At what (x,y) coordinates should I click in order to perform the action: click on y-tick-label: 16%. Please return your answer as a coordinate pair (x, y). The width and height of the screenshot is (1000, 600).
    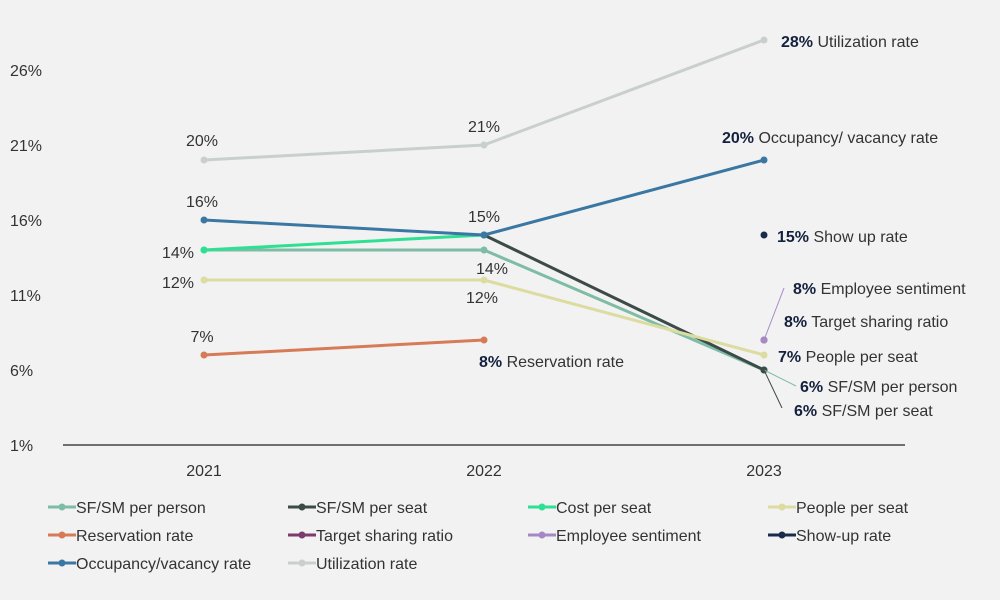
    Looking at the image, I should click on (26, 221).